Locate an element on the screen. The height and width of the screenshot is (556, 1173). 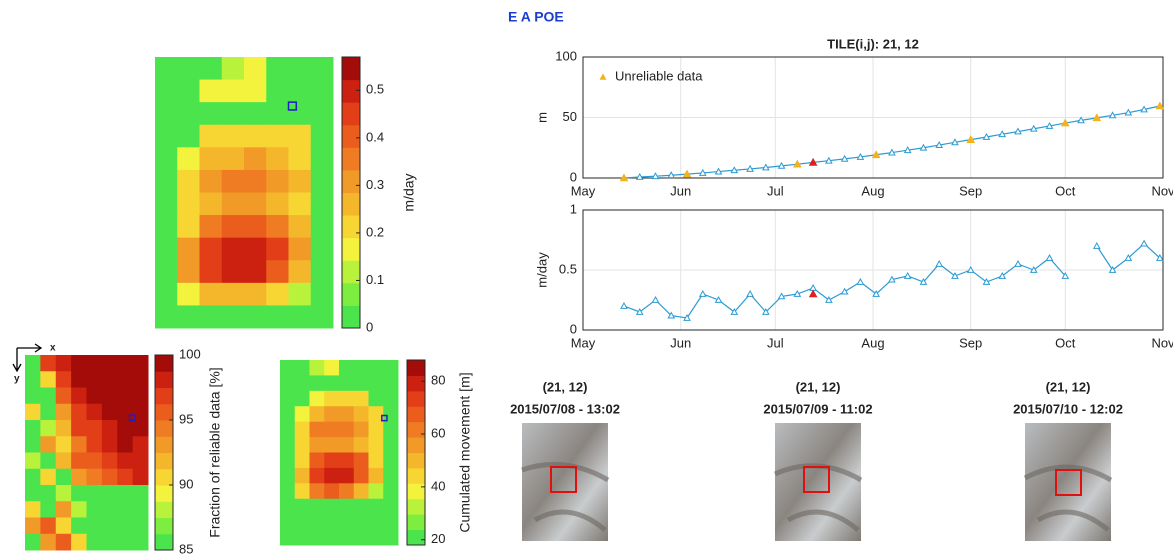
colorbar-tick-label: 0 is located at coordinates (369, 326).